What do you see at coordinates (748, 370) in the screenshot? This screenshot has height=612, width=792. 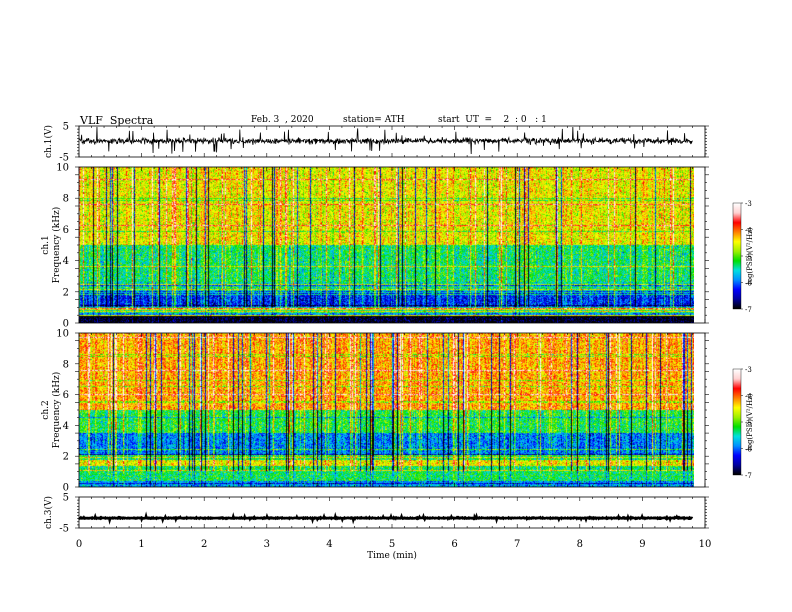 I see `ch2-spec-colorbar-tick-label: -3` at bounding box center [748, 370].